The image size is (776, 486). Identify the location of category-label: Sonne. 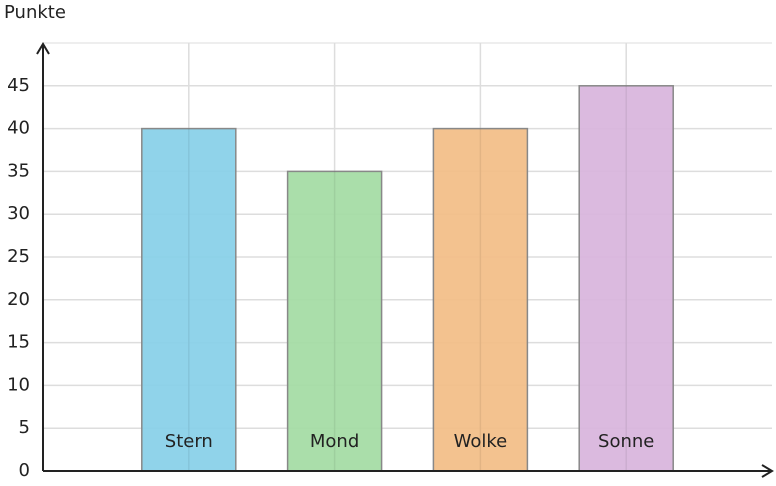
(626, 441).